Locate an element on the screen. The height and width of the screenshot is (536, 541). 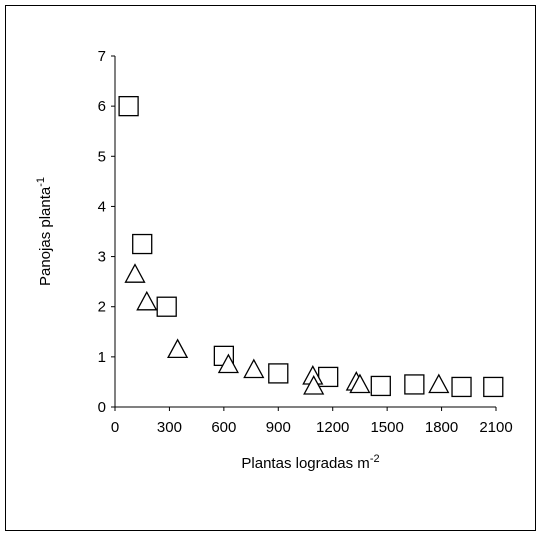
y-tick-label: 1 is located at coordinates (102, 357).